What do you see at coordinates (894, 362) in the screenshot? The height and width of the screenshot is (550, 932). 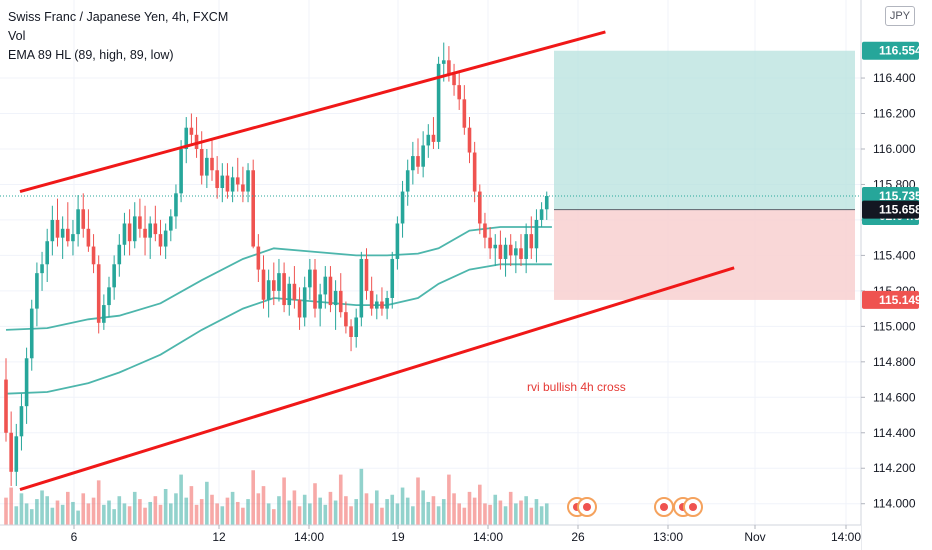 I see `price-tick-label: 114.800` at bounding box center [894, 362].